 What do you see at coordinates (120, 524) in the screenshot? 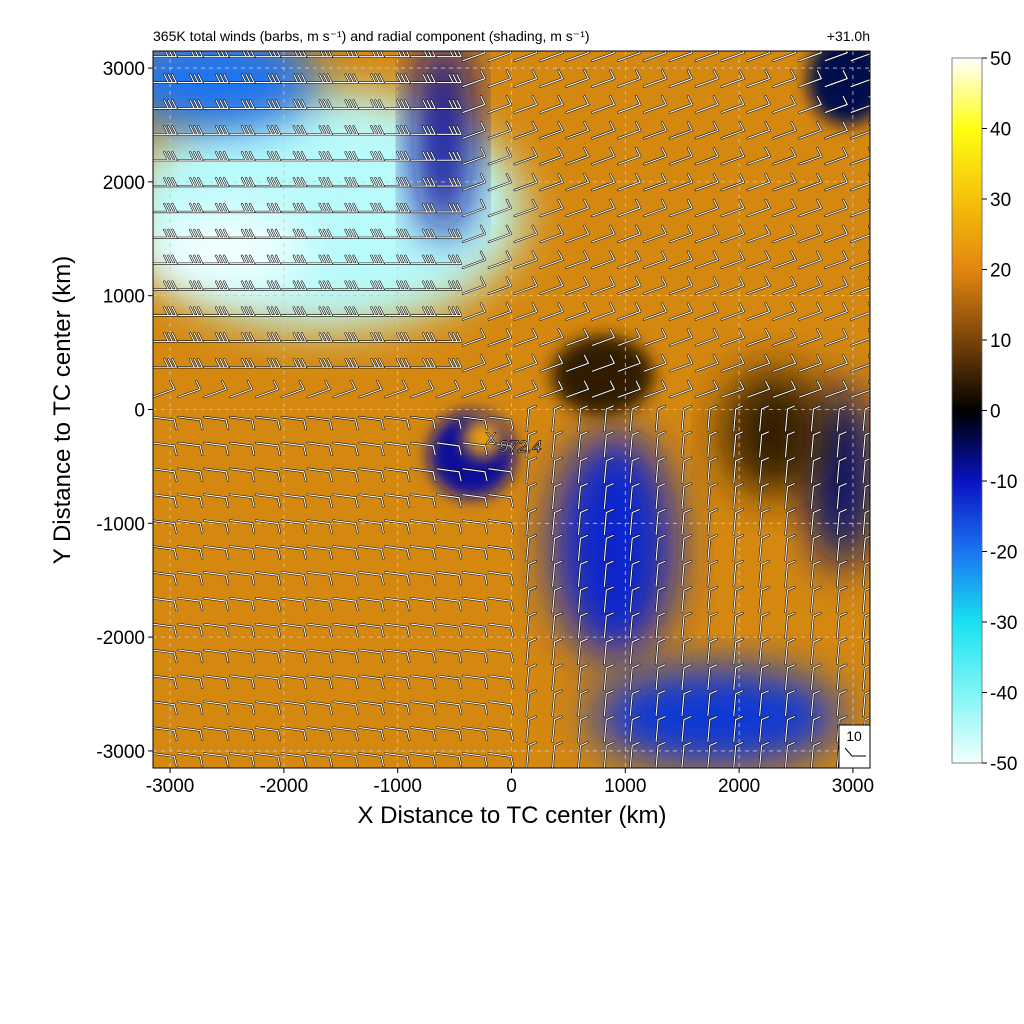
I see `y-tick-label: -1000` at bounding box center [120, 524].